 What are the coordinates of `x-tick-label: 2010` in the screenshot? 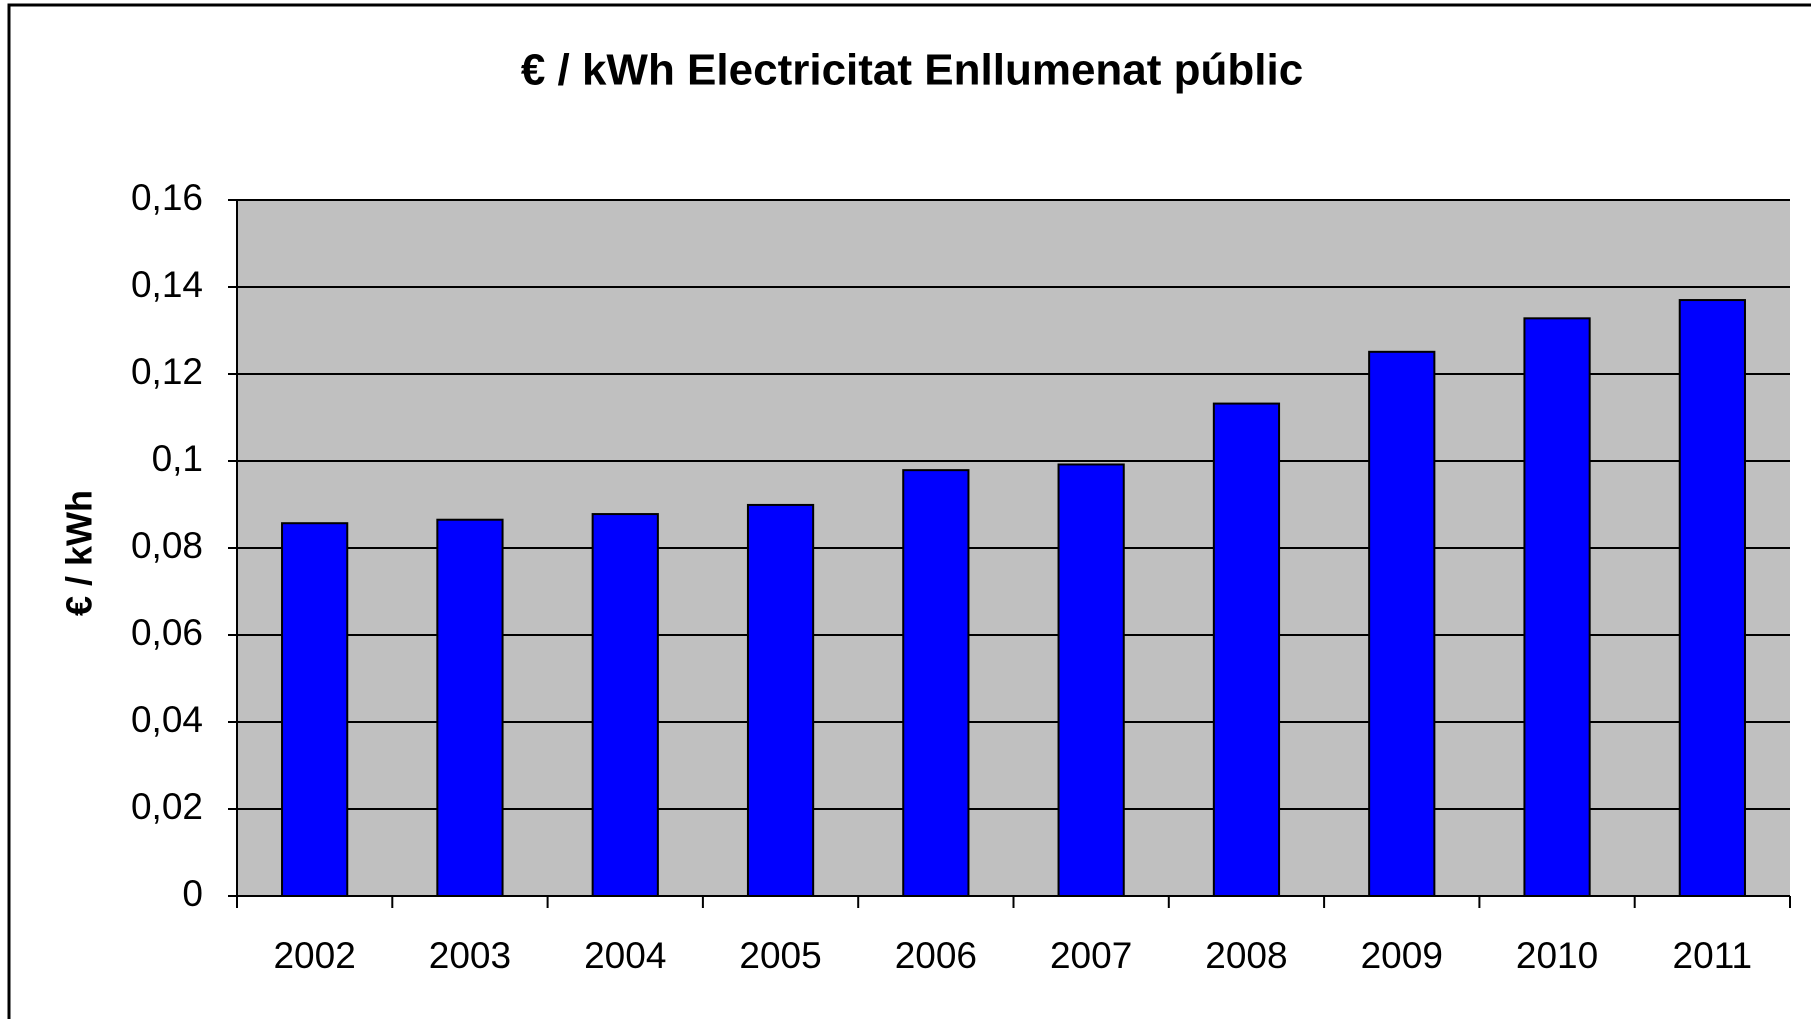 It's located at (1557, 955).